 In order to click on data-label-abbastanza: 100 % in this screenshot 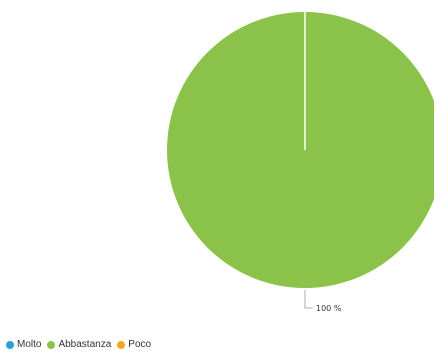, I will do `click(329, 308)`.